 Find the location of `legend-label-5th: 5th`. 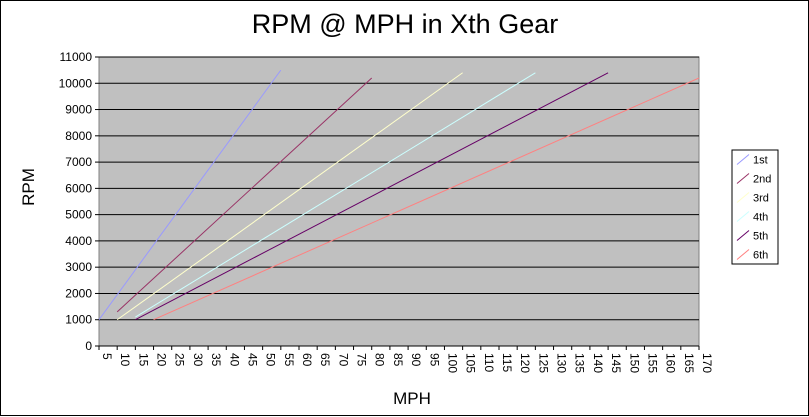

legend-label-5th: 5th is located at coordinates (760, 237).